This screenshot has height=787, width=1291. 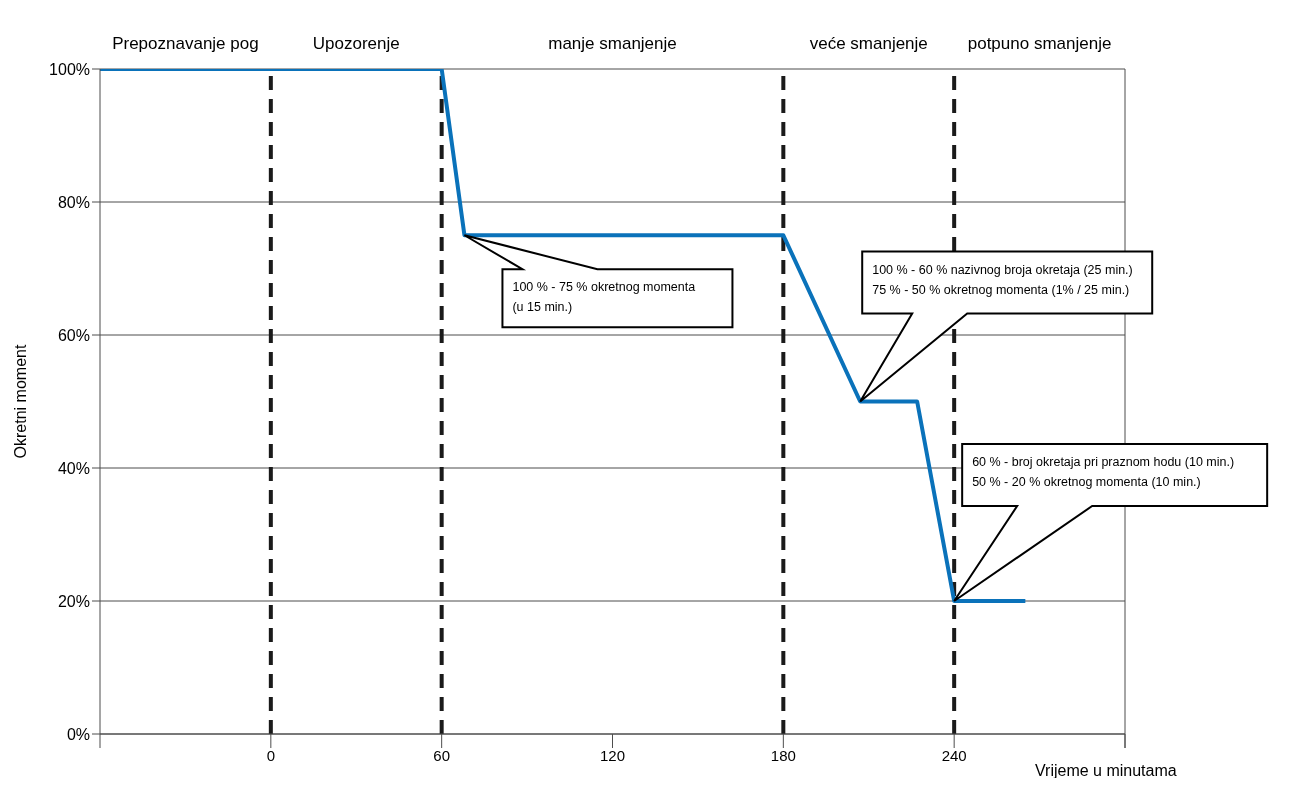 What do you see at coordinates (442, 755) in the screenshot?
I see `x-tick-label: 60` at bounding box center [442, 755].